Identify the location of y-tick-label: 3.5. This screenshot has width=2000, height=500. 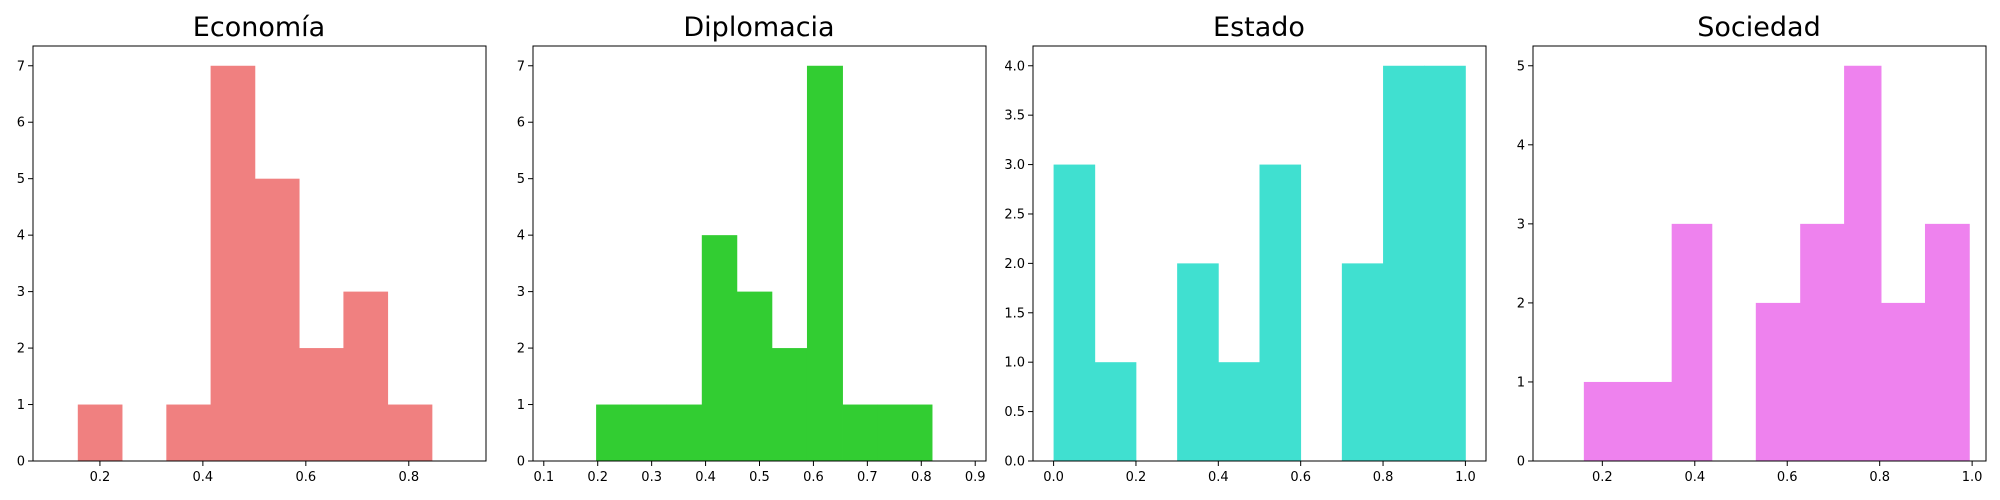
(1014, 116).